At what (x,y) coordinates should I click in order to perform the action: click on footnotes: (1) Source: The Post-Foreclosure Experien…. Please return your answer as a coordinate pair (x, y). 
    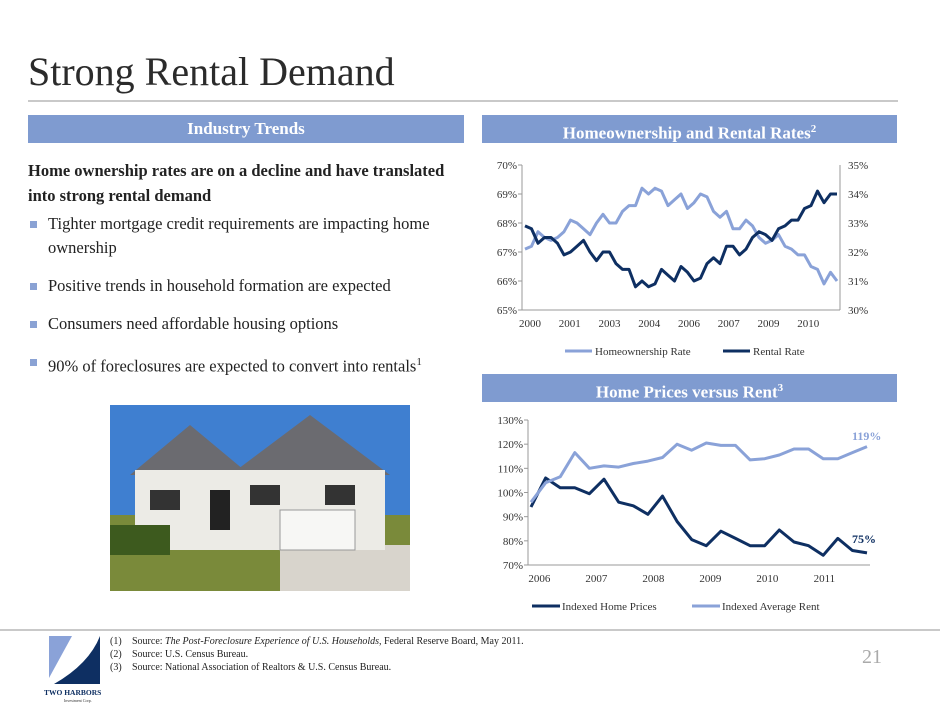
    Looking at the image, I should click on (317, 654).